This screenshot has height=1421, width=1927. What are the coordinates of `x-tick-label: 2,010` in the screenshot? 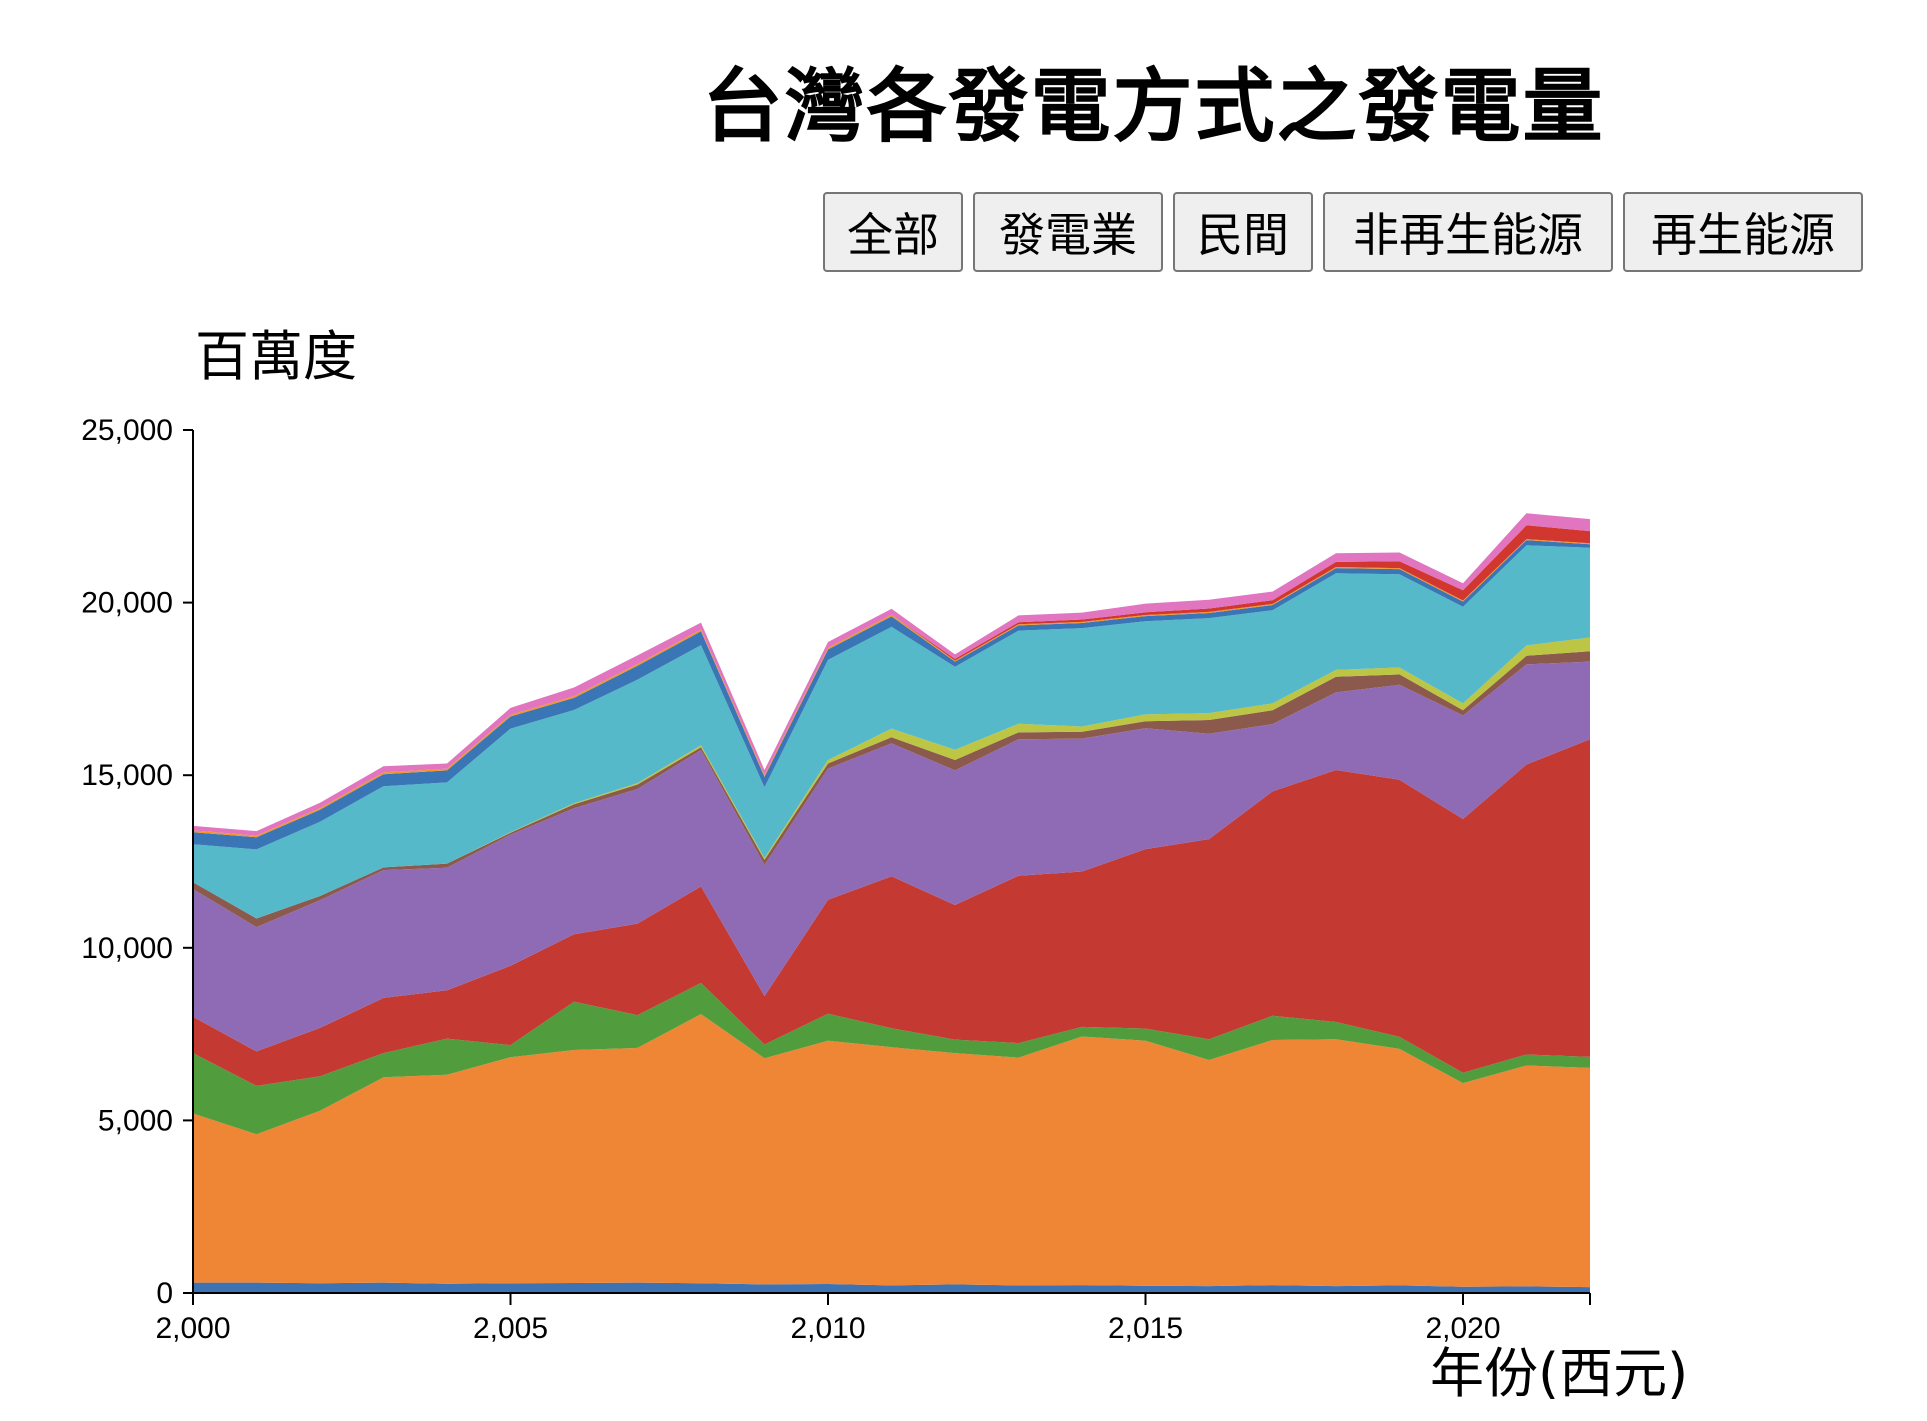 It's located at (827, 1328).